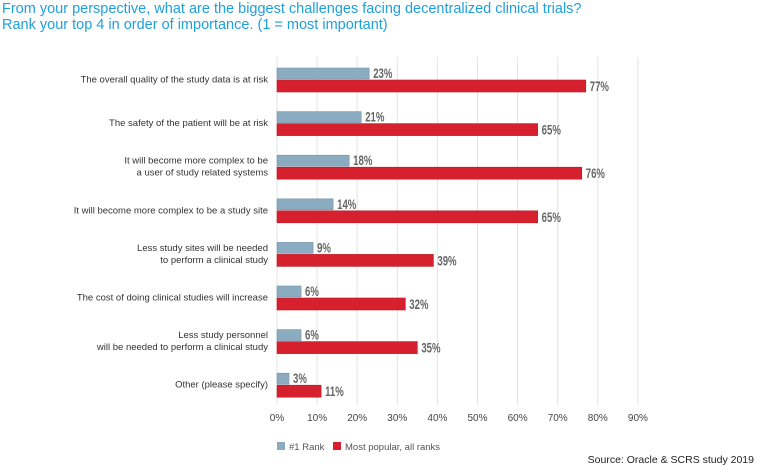 This screenshot has height=467, width=759. What do you see at coordinates (596, 173) in the screenshot?
I see `data-label: 76%` at bounding box center [596, 173].